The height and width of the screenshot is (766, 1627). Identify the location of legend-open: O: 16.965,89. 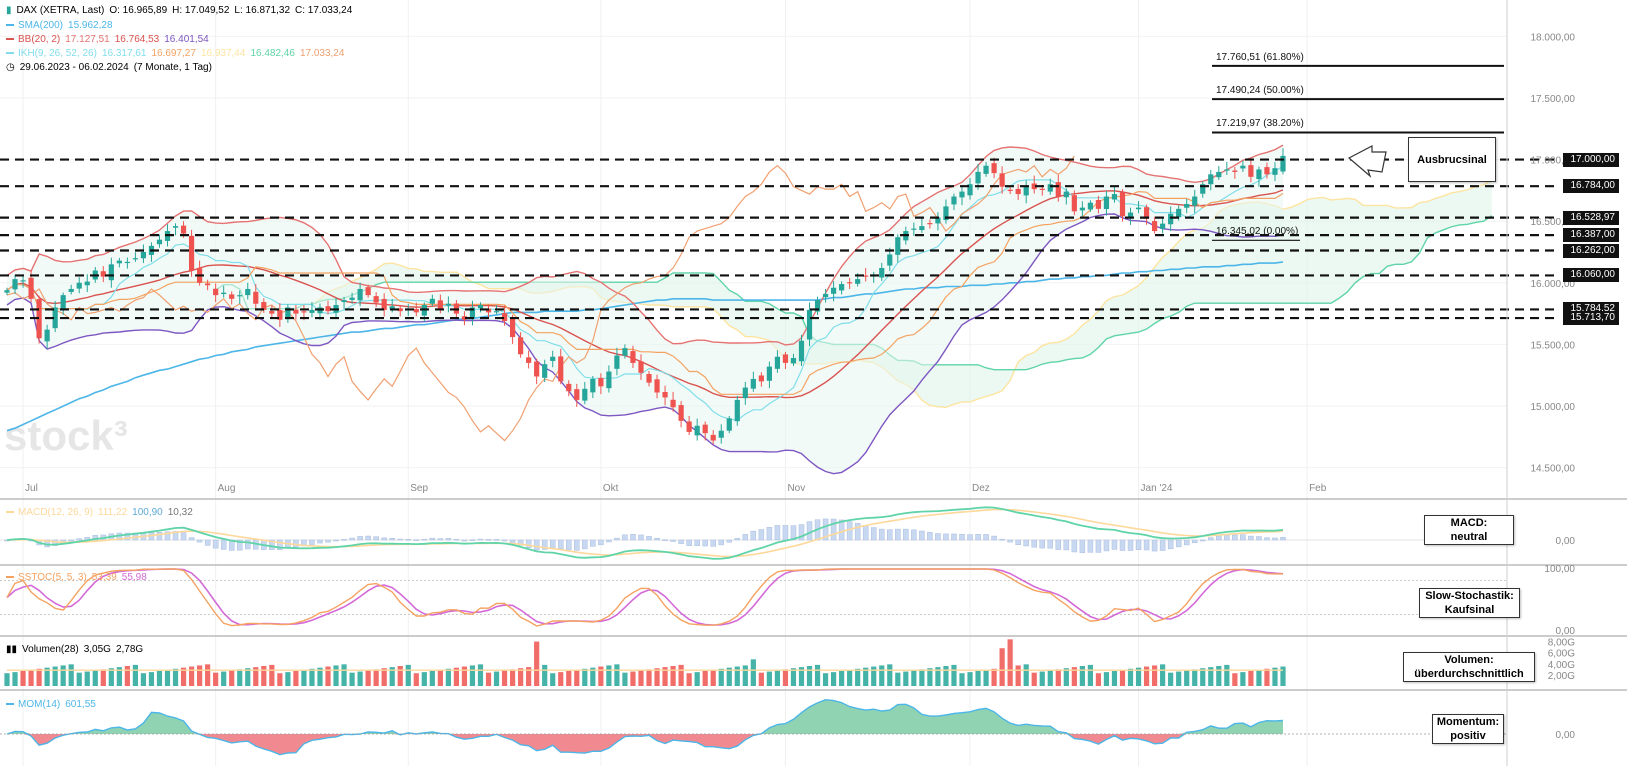
(138, 10).